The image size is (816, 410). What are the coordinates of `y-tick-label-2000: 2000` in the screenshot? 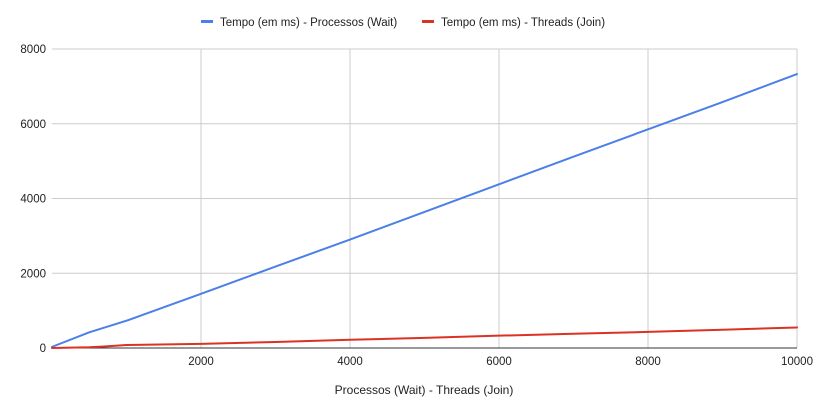 It's located at (33, 274).